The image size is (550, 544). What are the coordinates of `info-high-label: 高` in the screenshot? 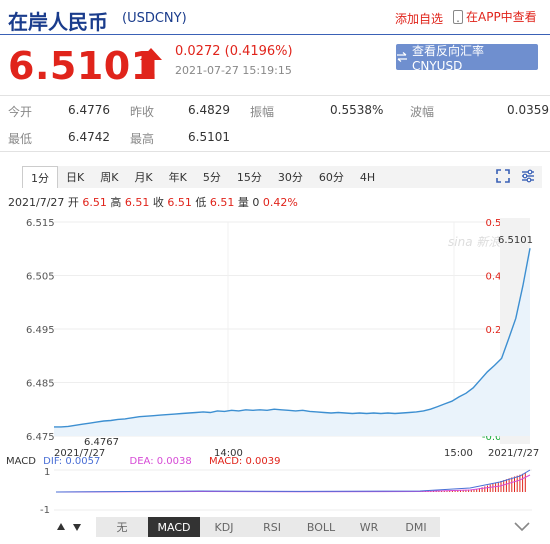 It's located at (116, 202).